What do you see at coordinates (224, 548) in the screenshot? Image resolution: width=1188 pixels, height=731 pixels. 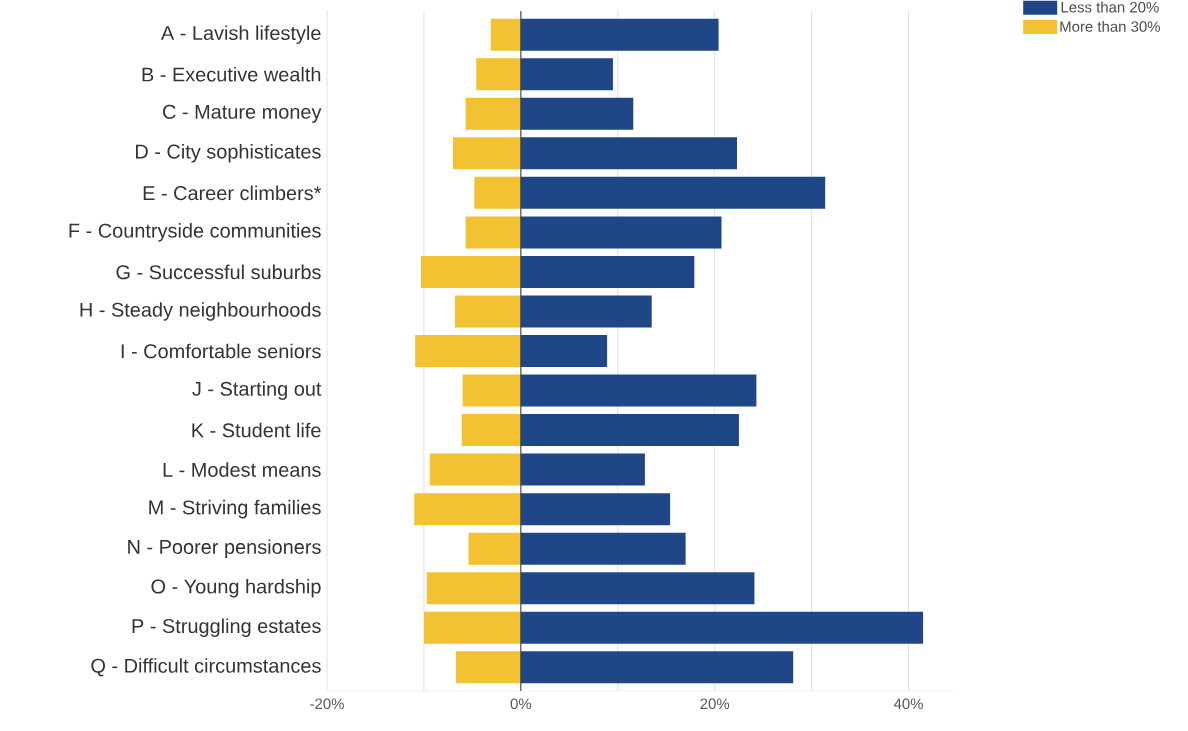 I see `y-tick-label: N - Poorer pensioners` at bounding box center [224, 548].